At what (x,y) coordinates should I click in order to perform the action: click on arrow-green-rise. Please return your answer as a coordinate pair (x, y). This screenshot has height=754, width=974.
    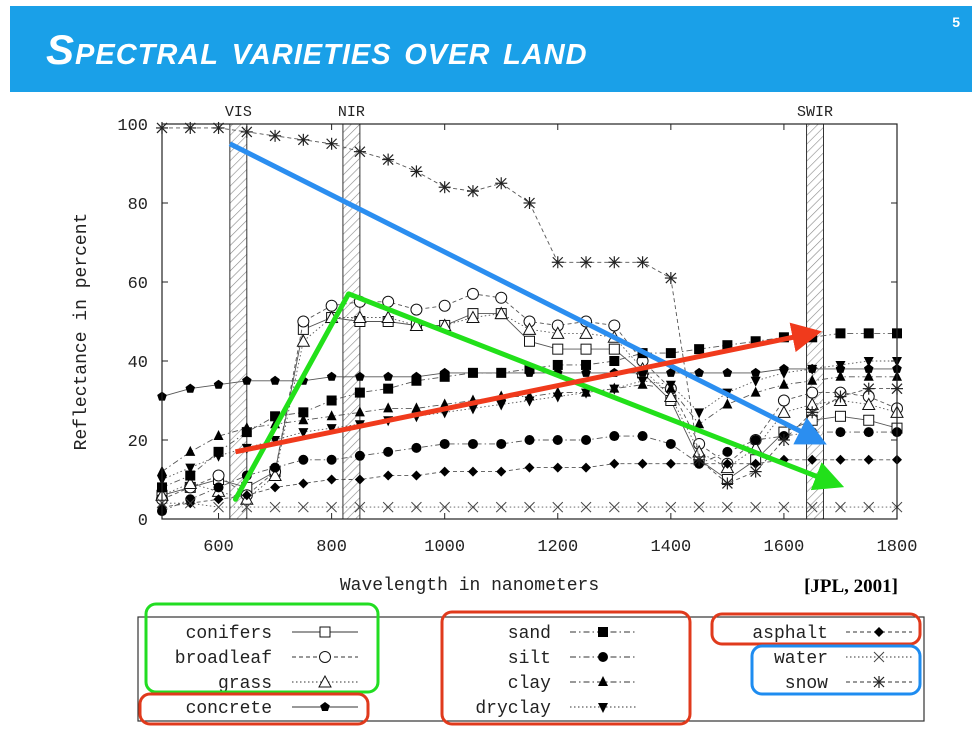
    Looking at the image, I should click on (292, 396).